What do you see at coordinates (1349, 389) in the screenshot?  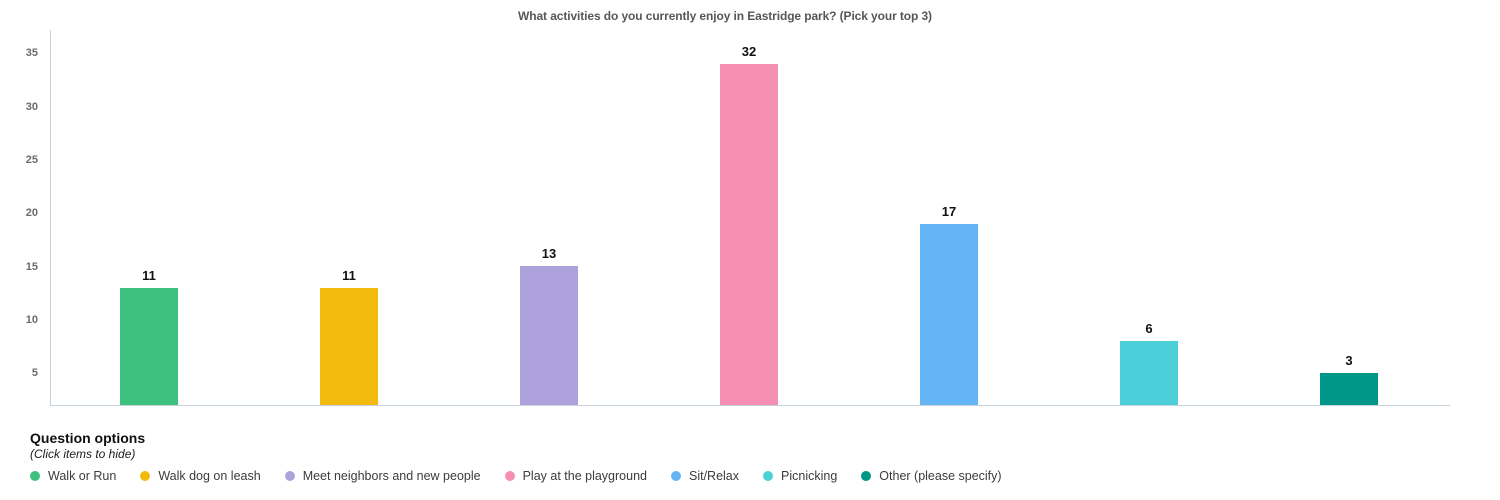 I see `bar-other-please-specify` at bounding box center [1349, 389].